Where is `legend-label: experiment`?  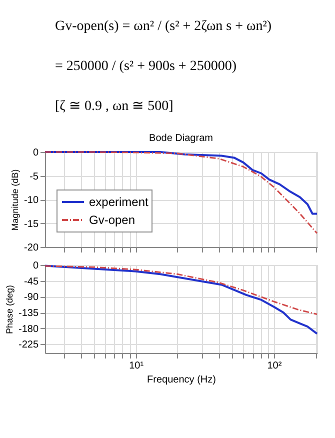 legend-label: experiment is located at coordinates (119, 202).